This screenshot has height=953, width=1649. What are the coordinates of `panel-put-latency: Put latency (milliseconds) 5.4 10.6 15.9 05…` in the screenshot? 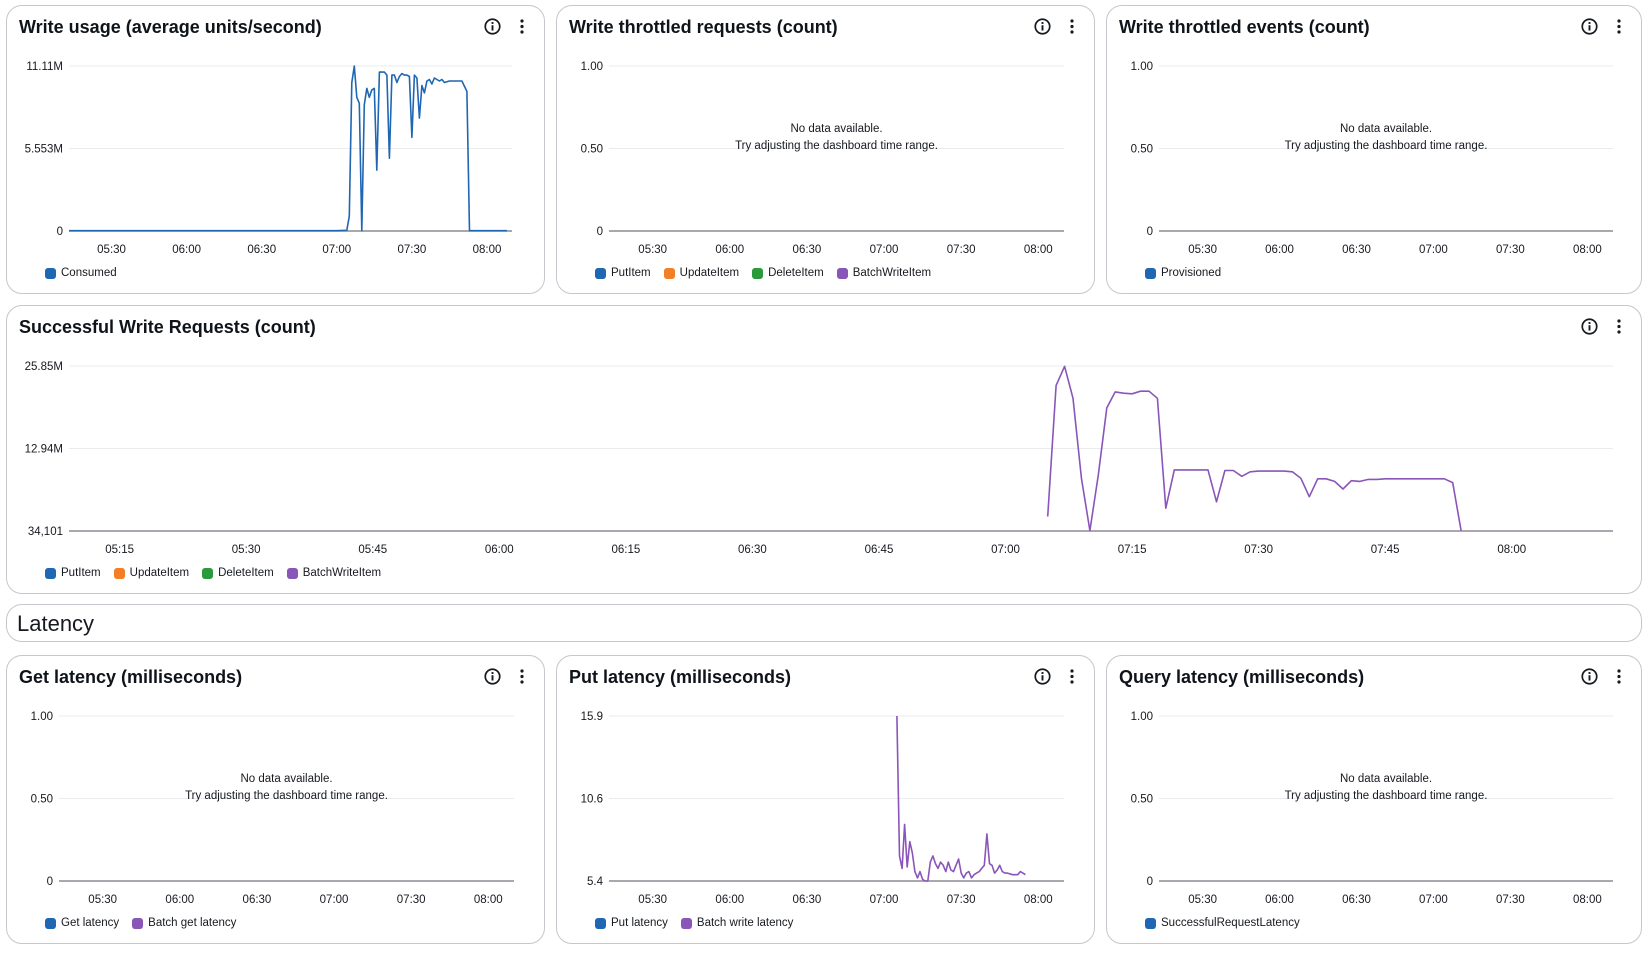 It's located at (825, 799).